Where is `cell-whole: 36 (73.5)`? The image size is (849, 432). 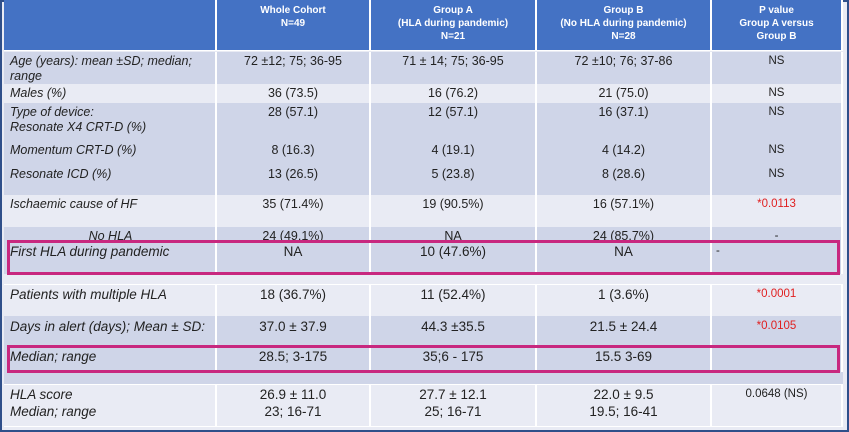 cell-whole: 36 (73.5) is located at coordinates (294, 93).